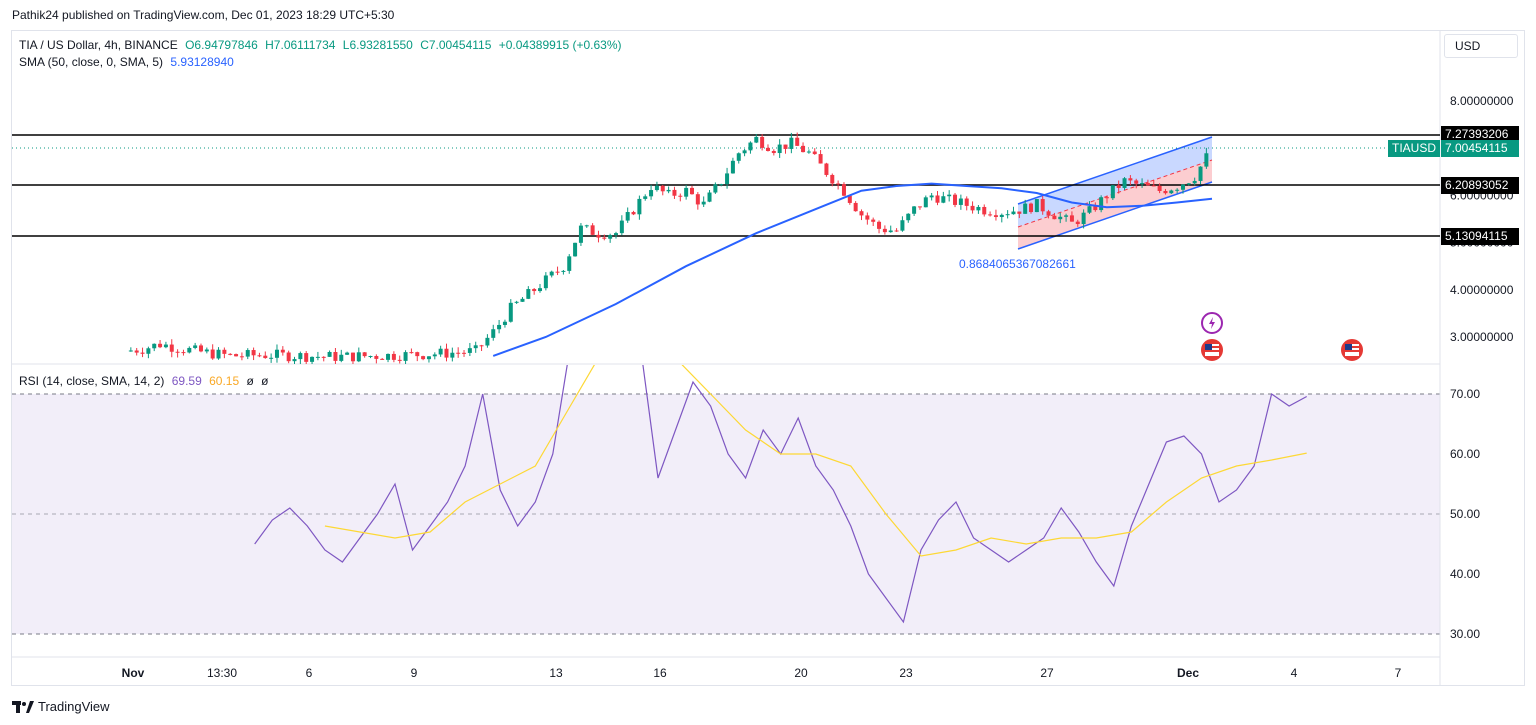 The height and width of the screenshot is (725, 1536). I want to click on time-axis-tick: Nov, so click(133, 673).